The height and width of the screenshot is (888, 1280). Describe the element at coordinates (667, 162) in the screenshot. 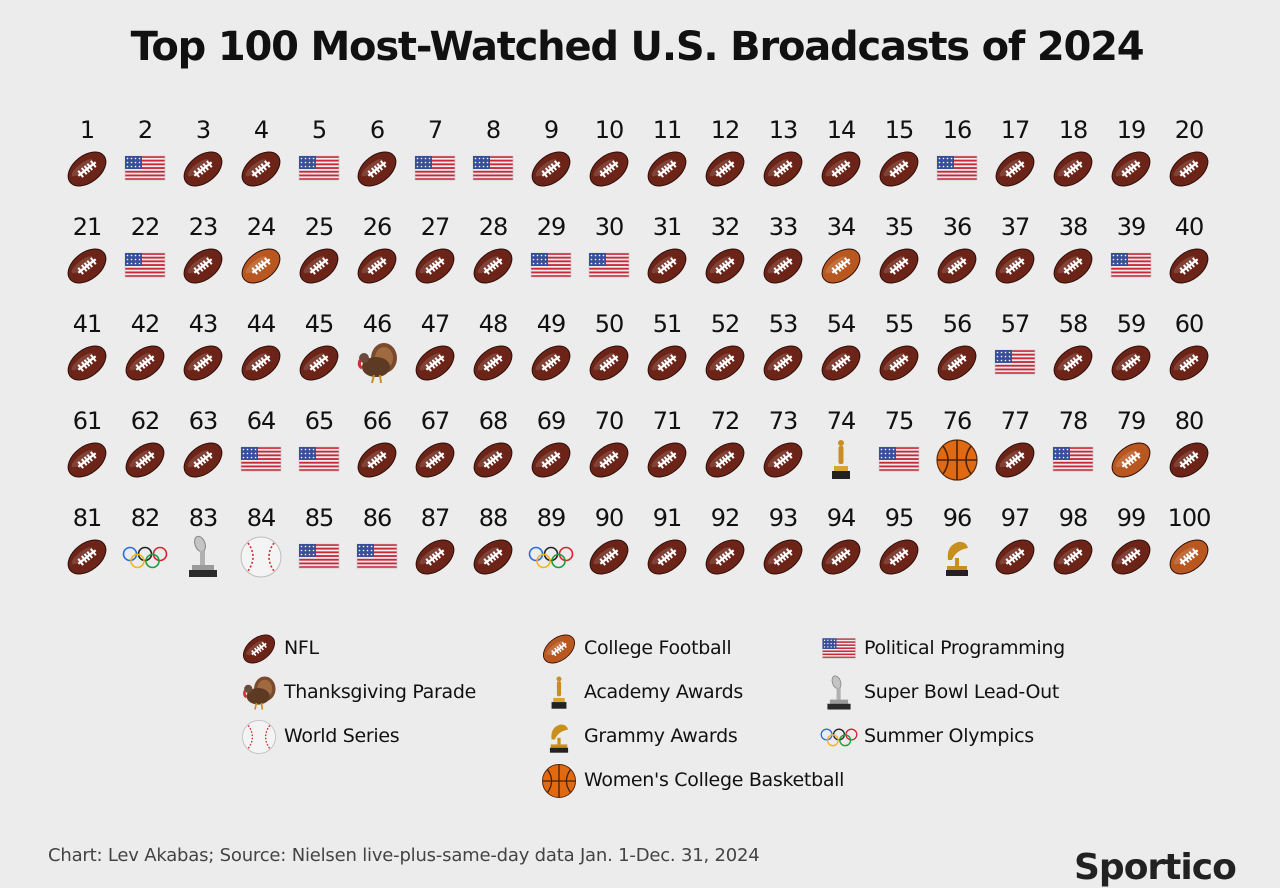

I see `rank-cell: 11` at that location.